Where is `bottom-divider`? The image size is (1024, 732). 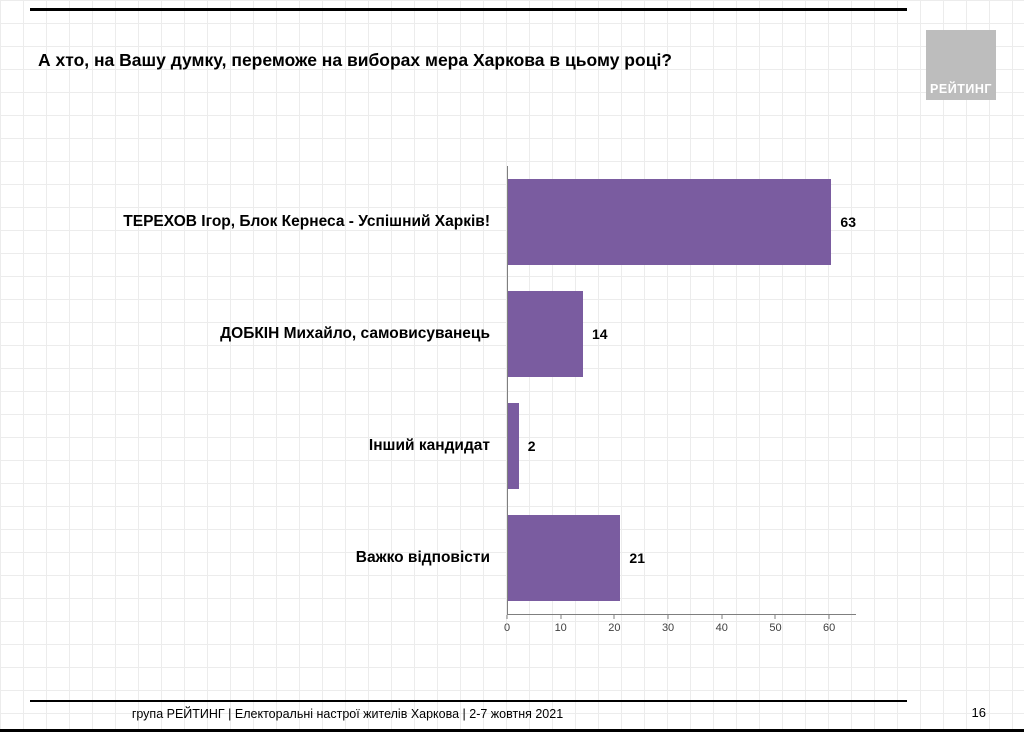 bottom-divider is located at coordinates (512, 730).